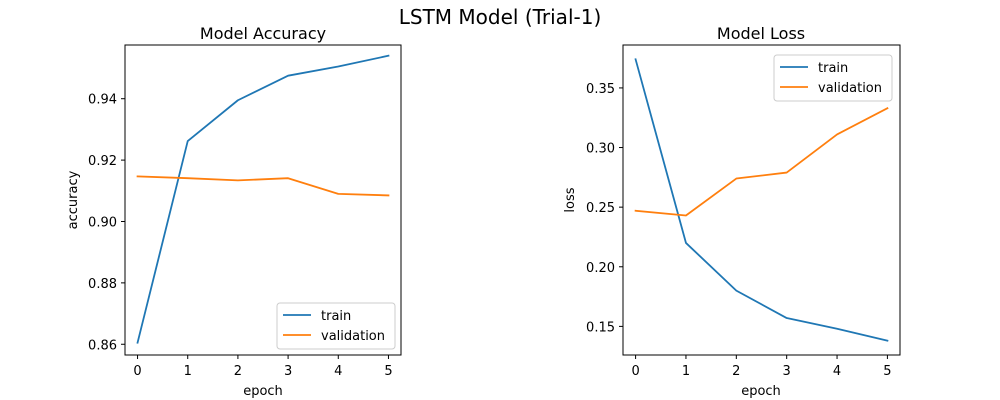 This screenshot has height=400, width=1000. Describe the element at coordinates (336, 316) in the screenshot. I see `accuracy-legend-train-label: train` at that location.